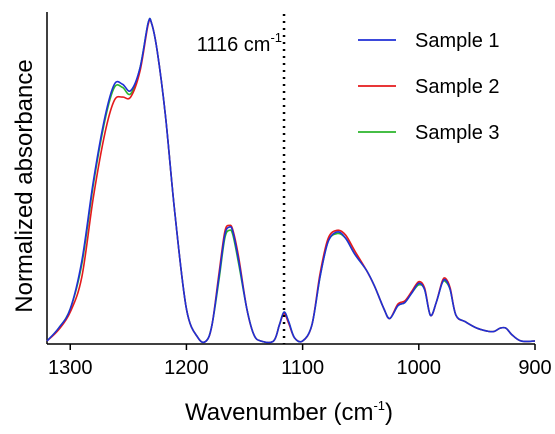 The image size is (555, 434). Describe the element at coordinates (70, 368) in the screenshot. I see `x-tick-label-1300: 1300` at that location.